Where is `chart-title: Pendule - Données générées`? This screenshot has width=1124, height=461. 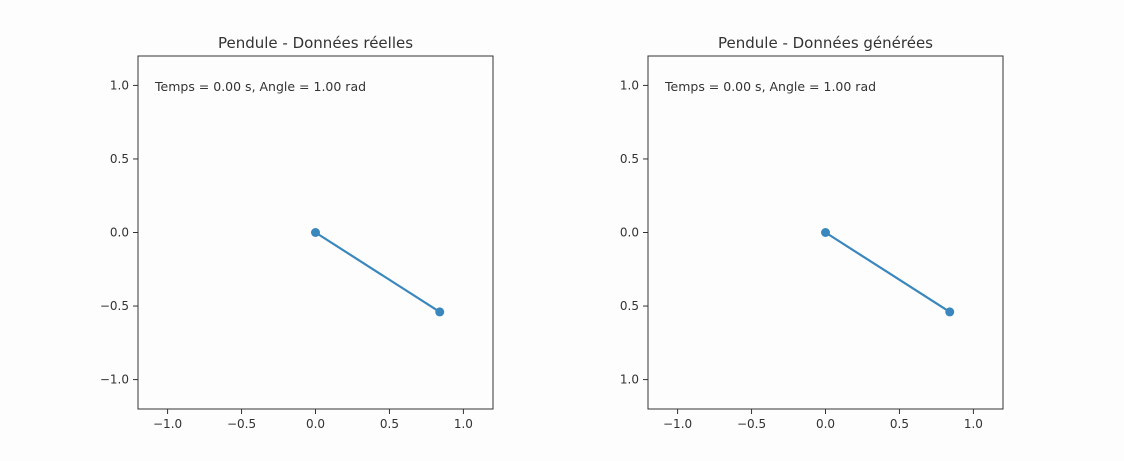
chart-title: Pendule - Données générées is located at coordinates (825, 43).